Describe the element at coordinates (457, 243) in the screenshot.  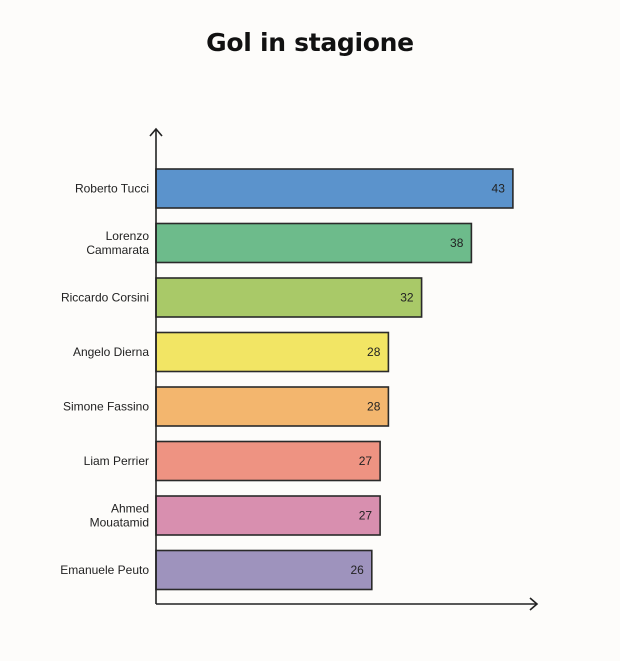
I see `bar-value-label: 38` at that location.